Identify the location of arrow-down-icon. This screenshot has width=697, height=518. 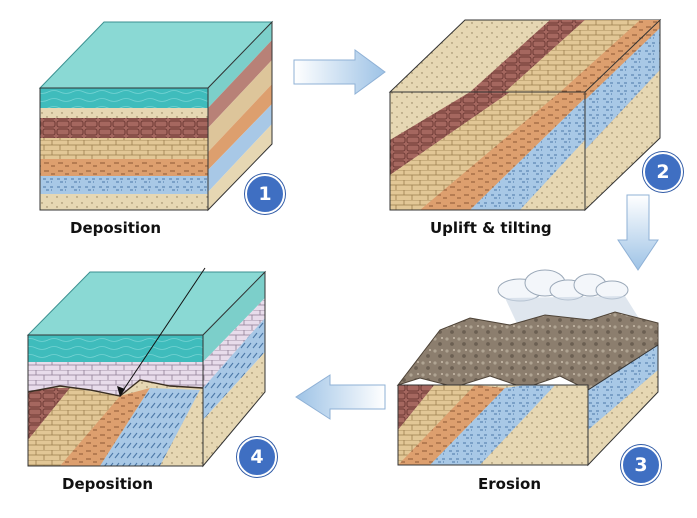
(638, 232).